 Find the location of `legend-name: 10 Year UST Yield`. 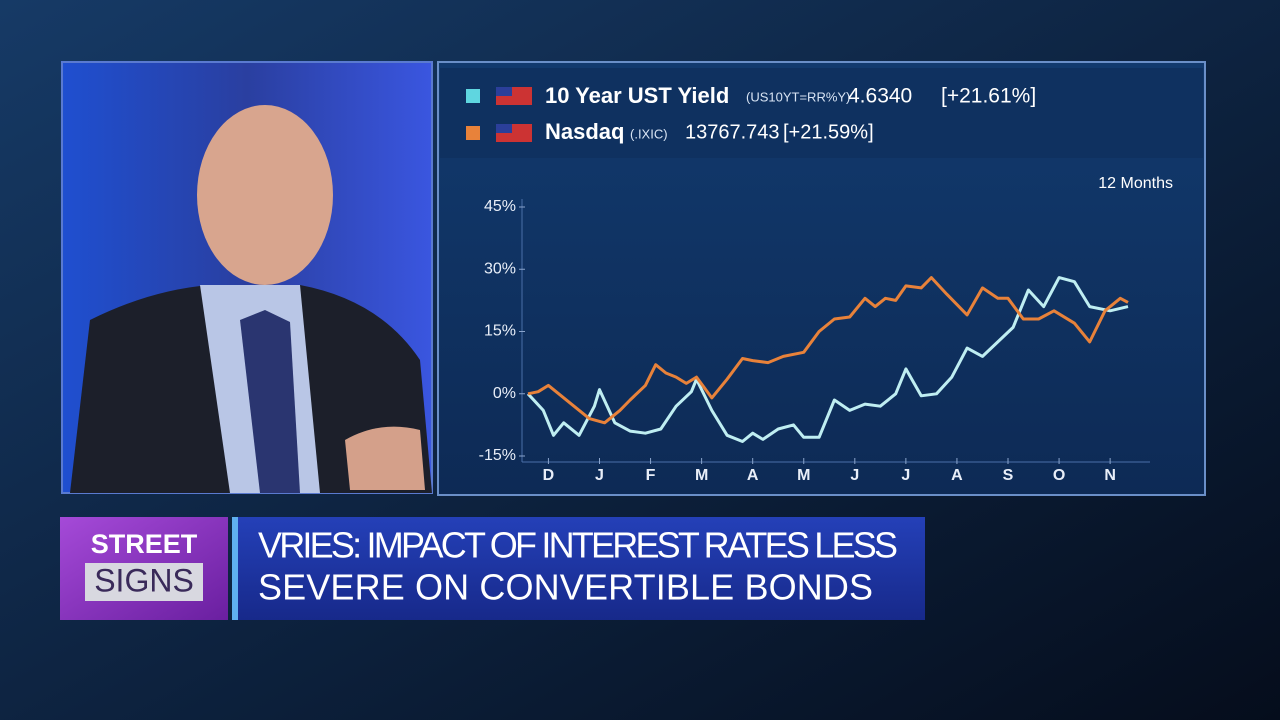

legend-name: 10 Year UST Yield is located at coordinates (637, 95).